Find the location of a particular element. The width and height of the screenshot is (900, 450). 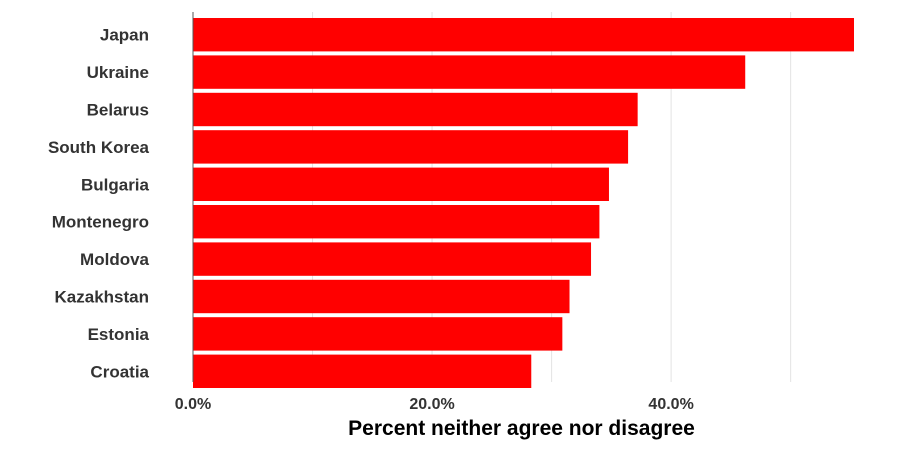

category-label-6: Moldova is located at coordinates (114, 259).